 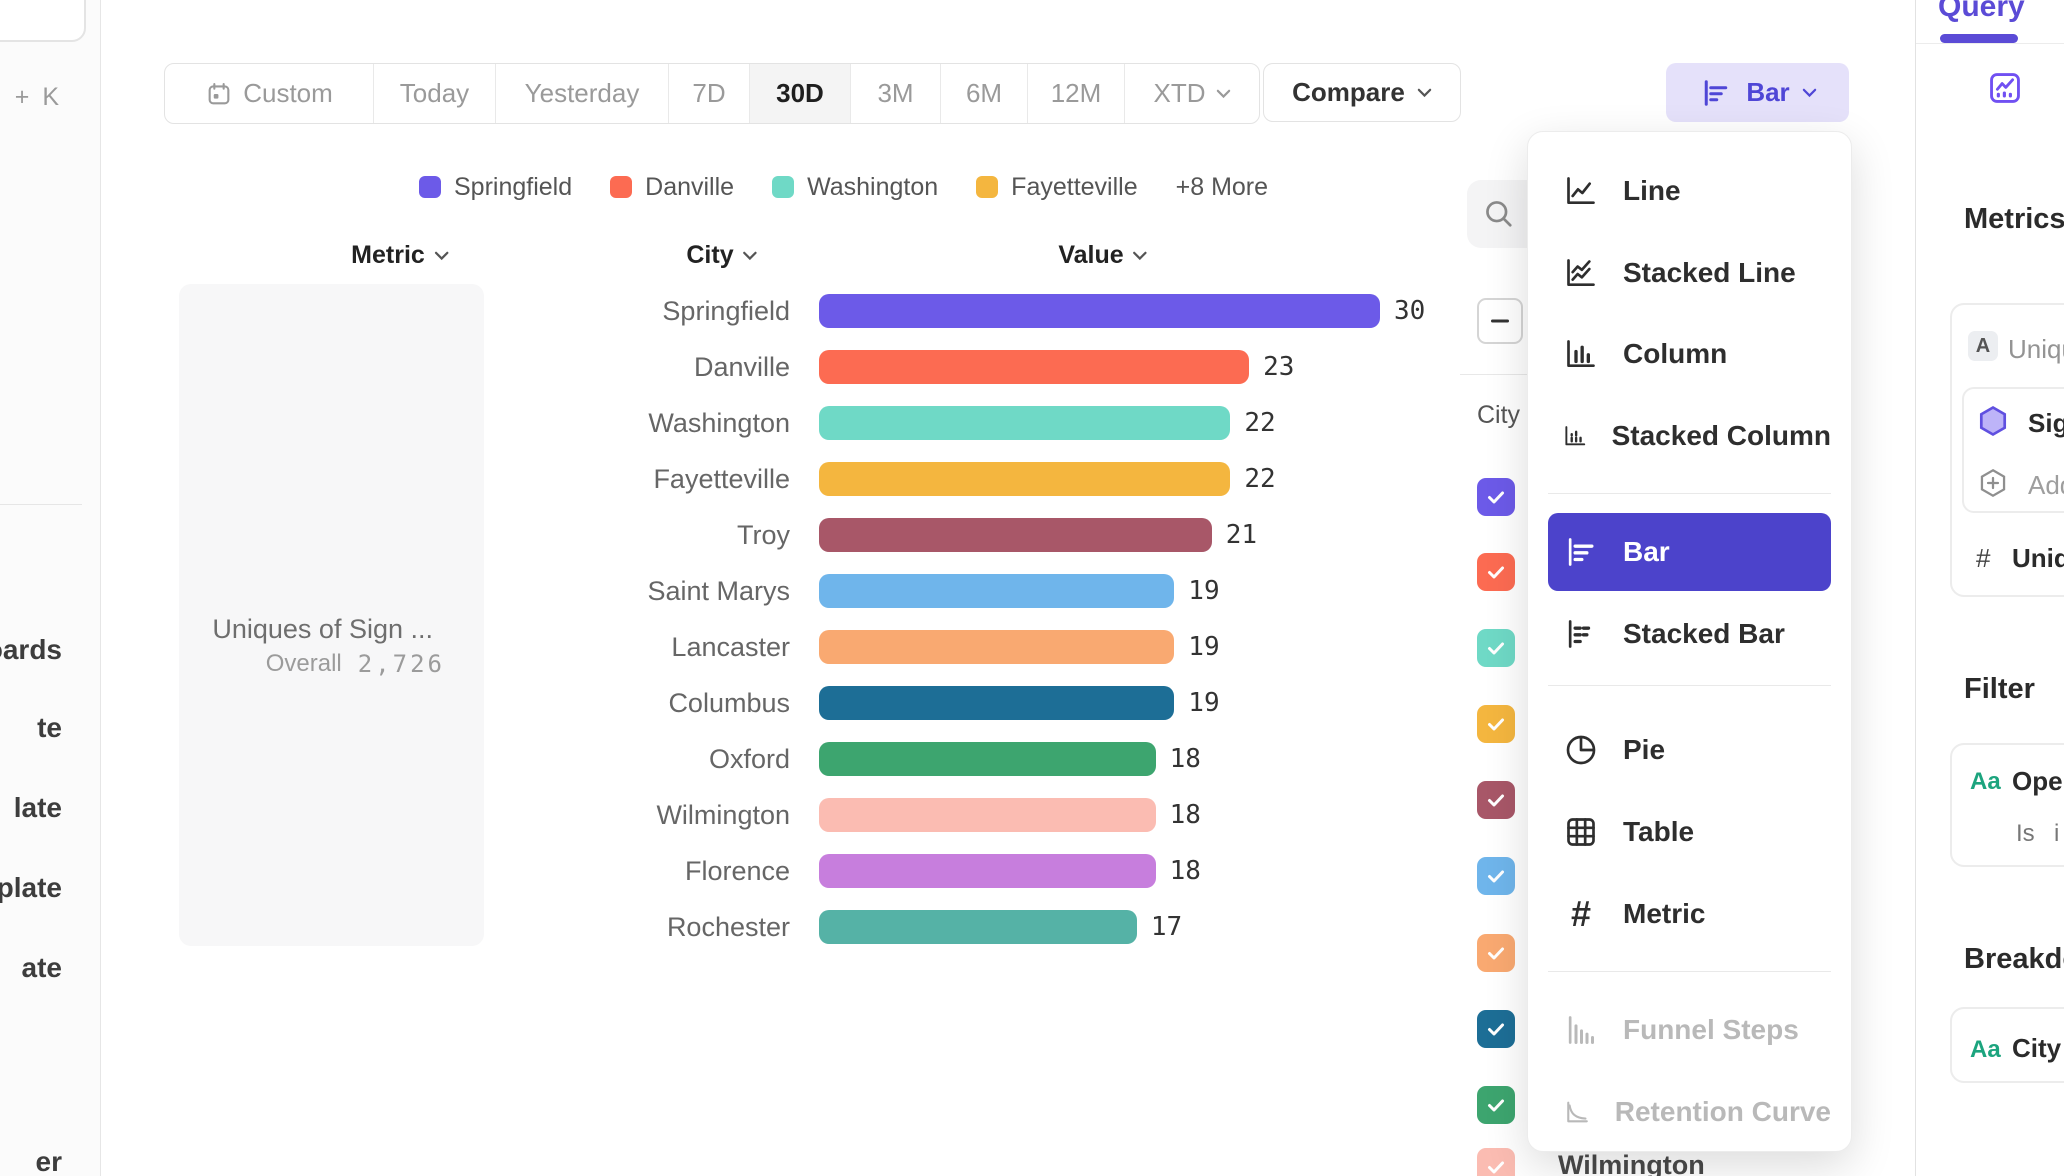 What do you see at coordinates (43, 21) in the screenshot?
I see `search-box-partial` at bounding box center [43, 21].